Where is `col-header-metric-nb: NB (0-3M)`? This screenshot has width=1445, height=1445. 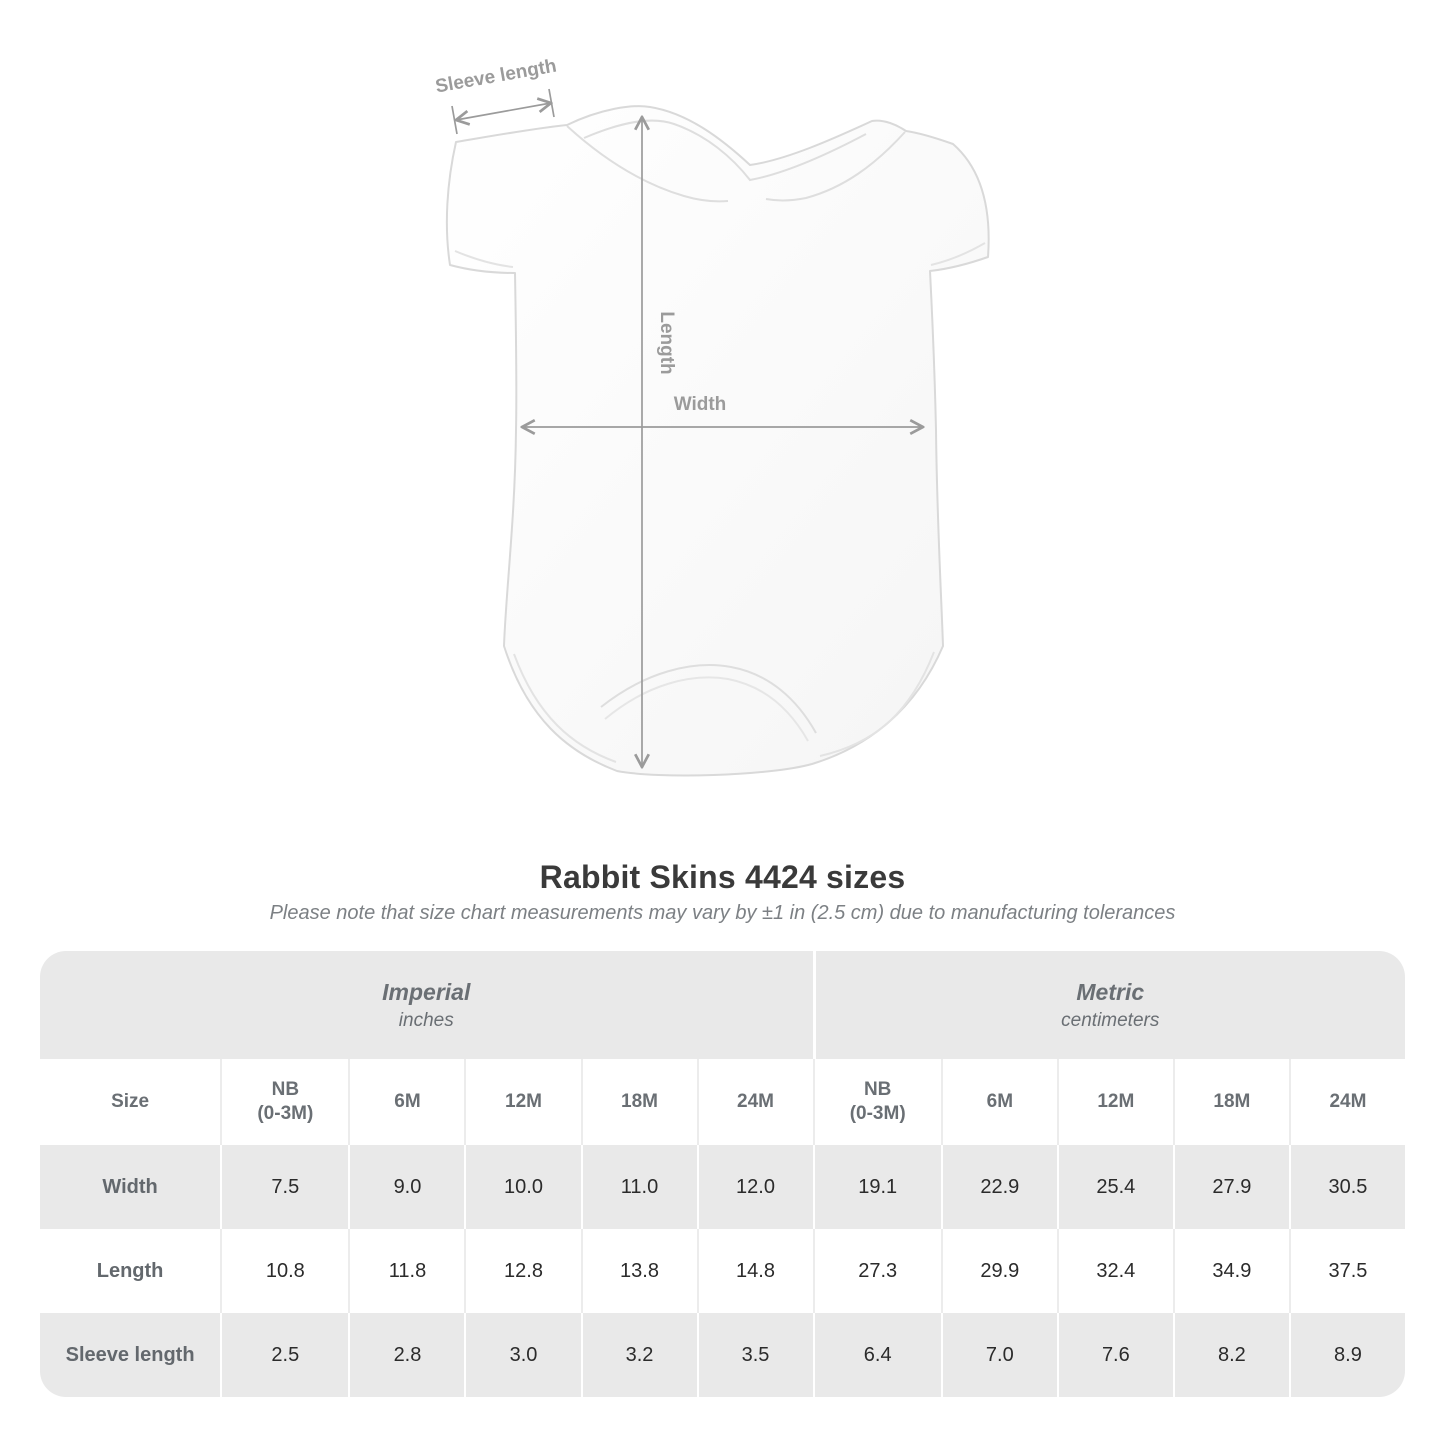
col-header-metric-nb: NB (0-3M) is located at coordinates (876, 1102).